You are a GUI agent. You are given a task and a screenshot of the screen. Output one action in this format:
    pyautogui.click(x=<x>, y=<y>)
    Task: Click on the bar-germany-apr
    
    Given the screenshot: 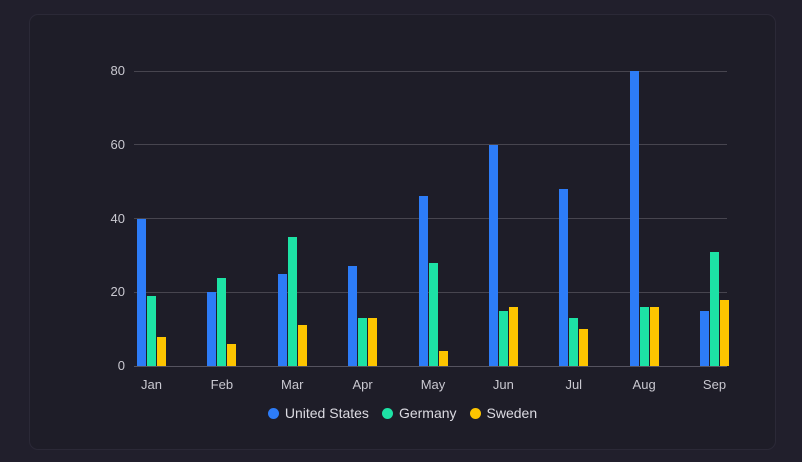 What is the action you would take?
    pyautogui.click(x=363, y=342)
    